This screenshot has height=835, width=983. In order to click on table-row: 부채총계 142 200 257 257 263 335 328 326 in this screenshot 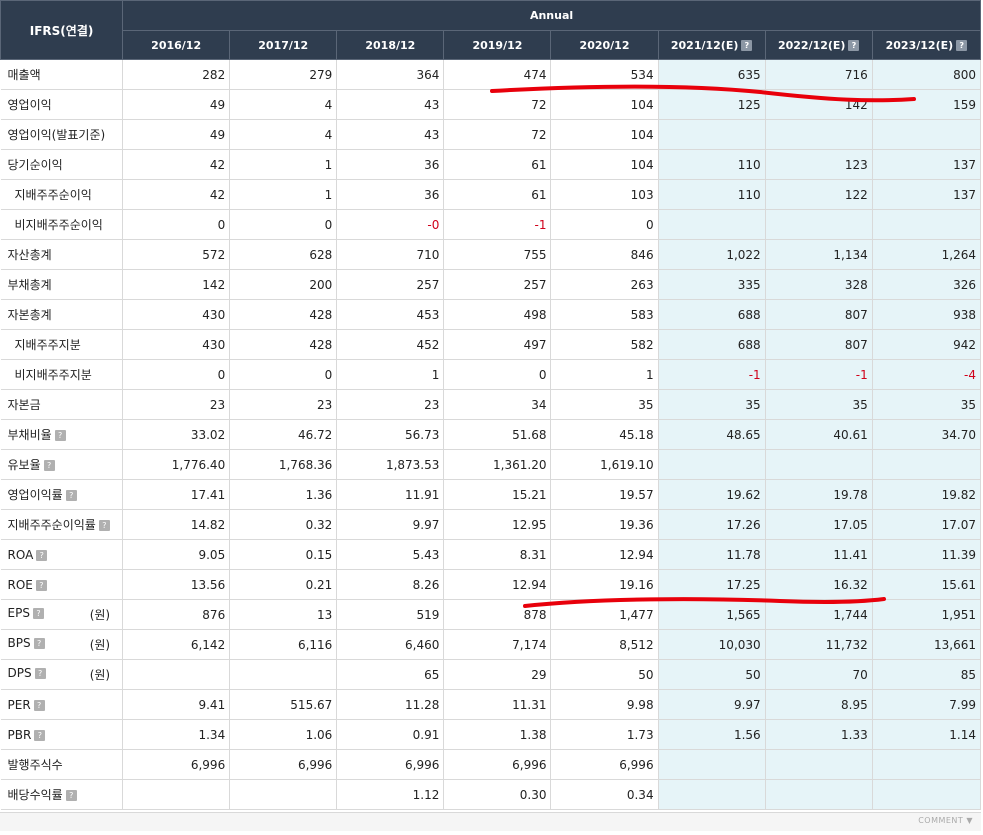, I will do `click(491, 284)`.